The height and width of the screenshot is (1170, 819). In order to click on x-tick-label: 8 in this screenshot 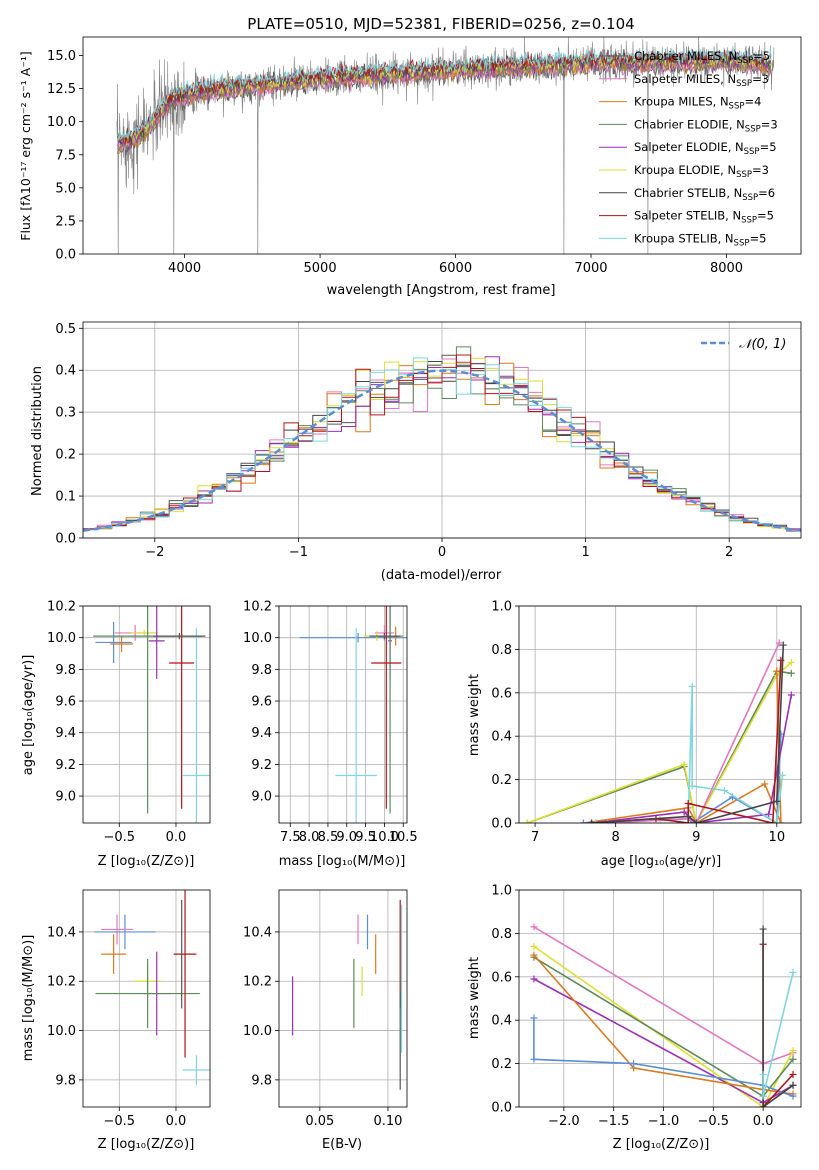, I will do `click(616, 837)`.